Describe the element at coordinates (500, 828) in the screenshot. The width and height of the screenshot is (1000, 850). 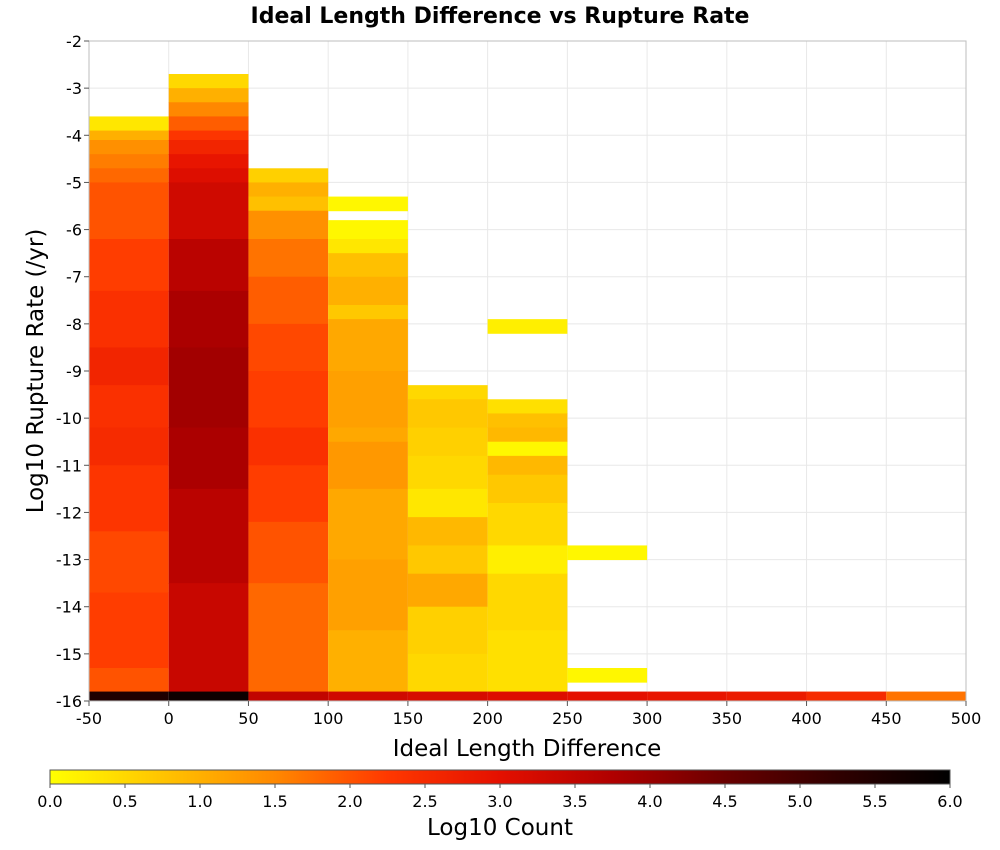
I see `colorbar-label: Log10 Count` at that location.